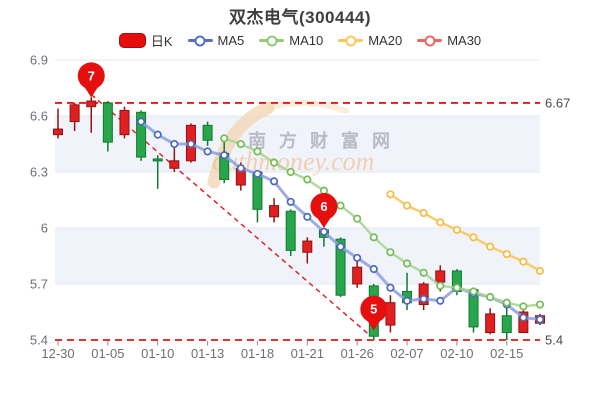 This screenshot has width=600, height=400. I want to click on svg-text: 南方财富网, so click(325, 140).